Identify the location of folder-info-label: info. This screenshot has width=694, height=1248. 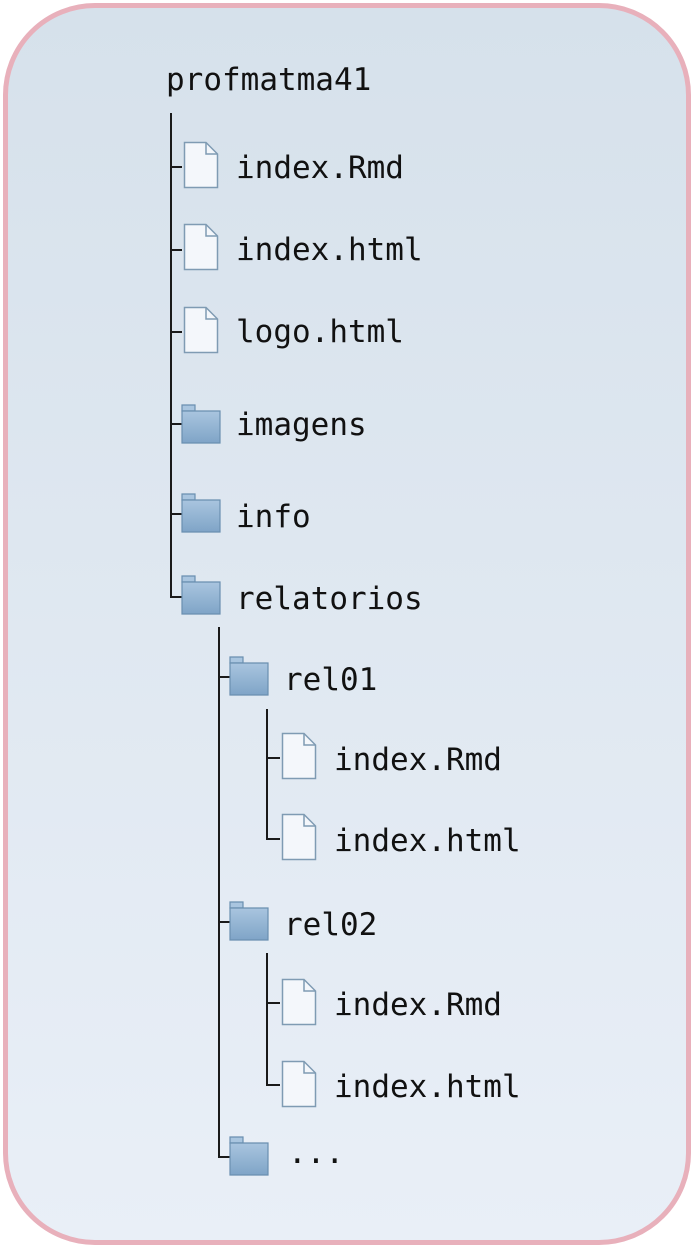
(273, 517).